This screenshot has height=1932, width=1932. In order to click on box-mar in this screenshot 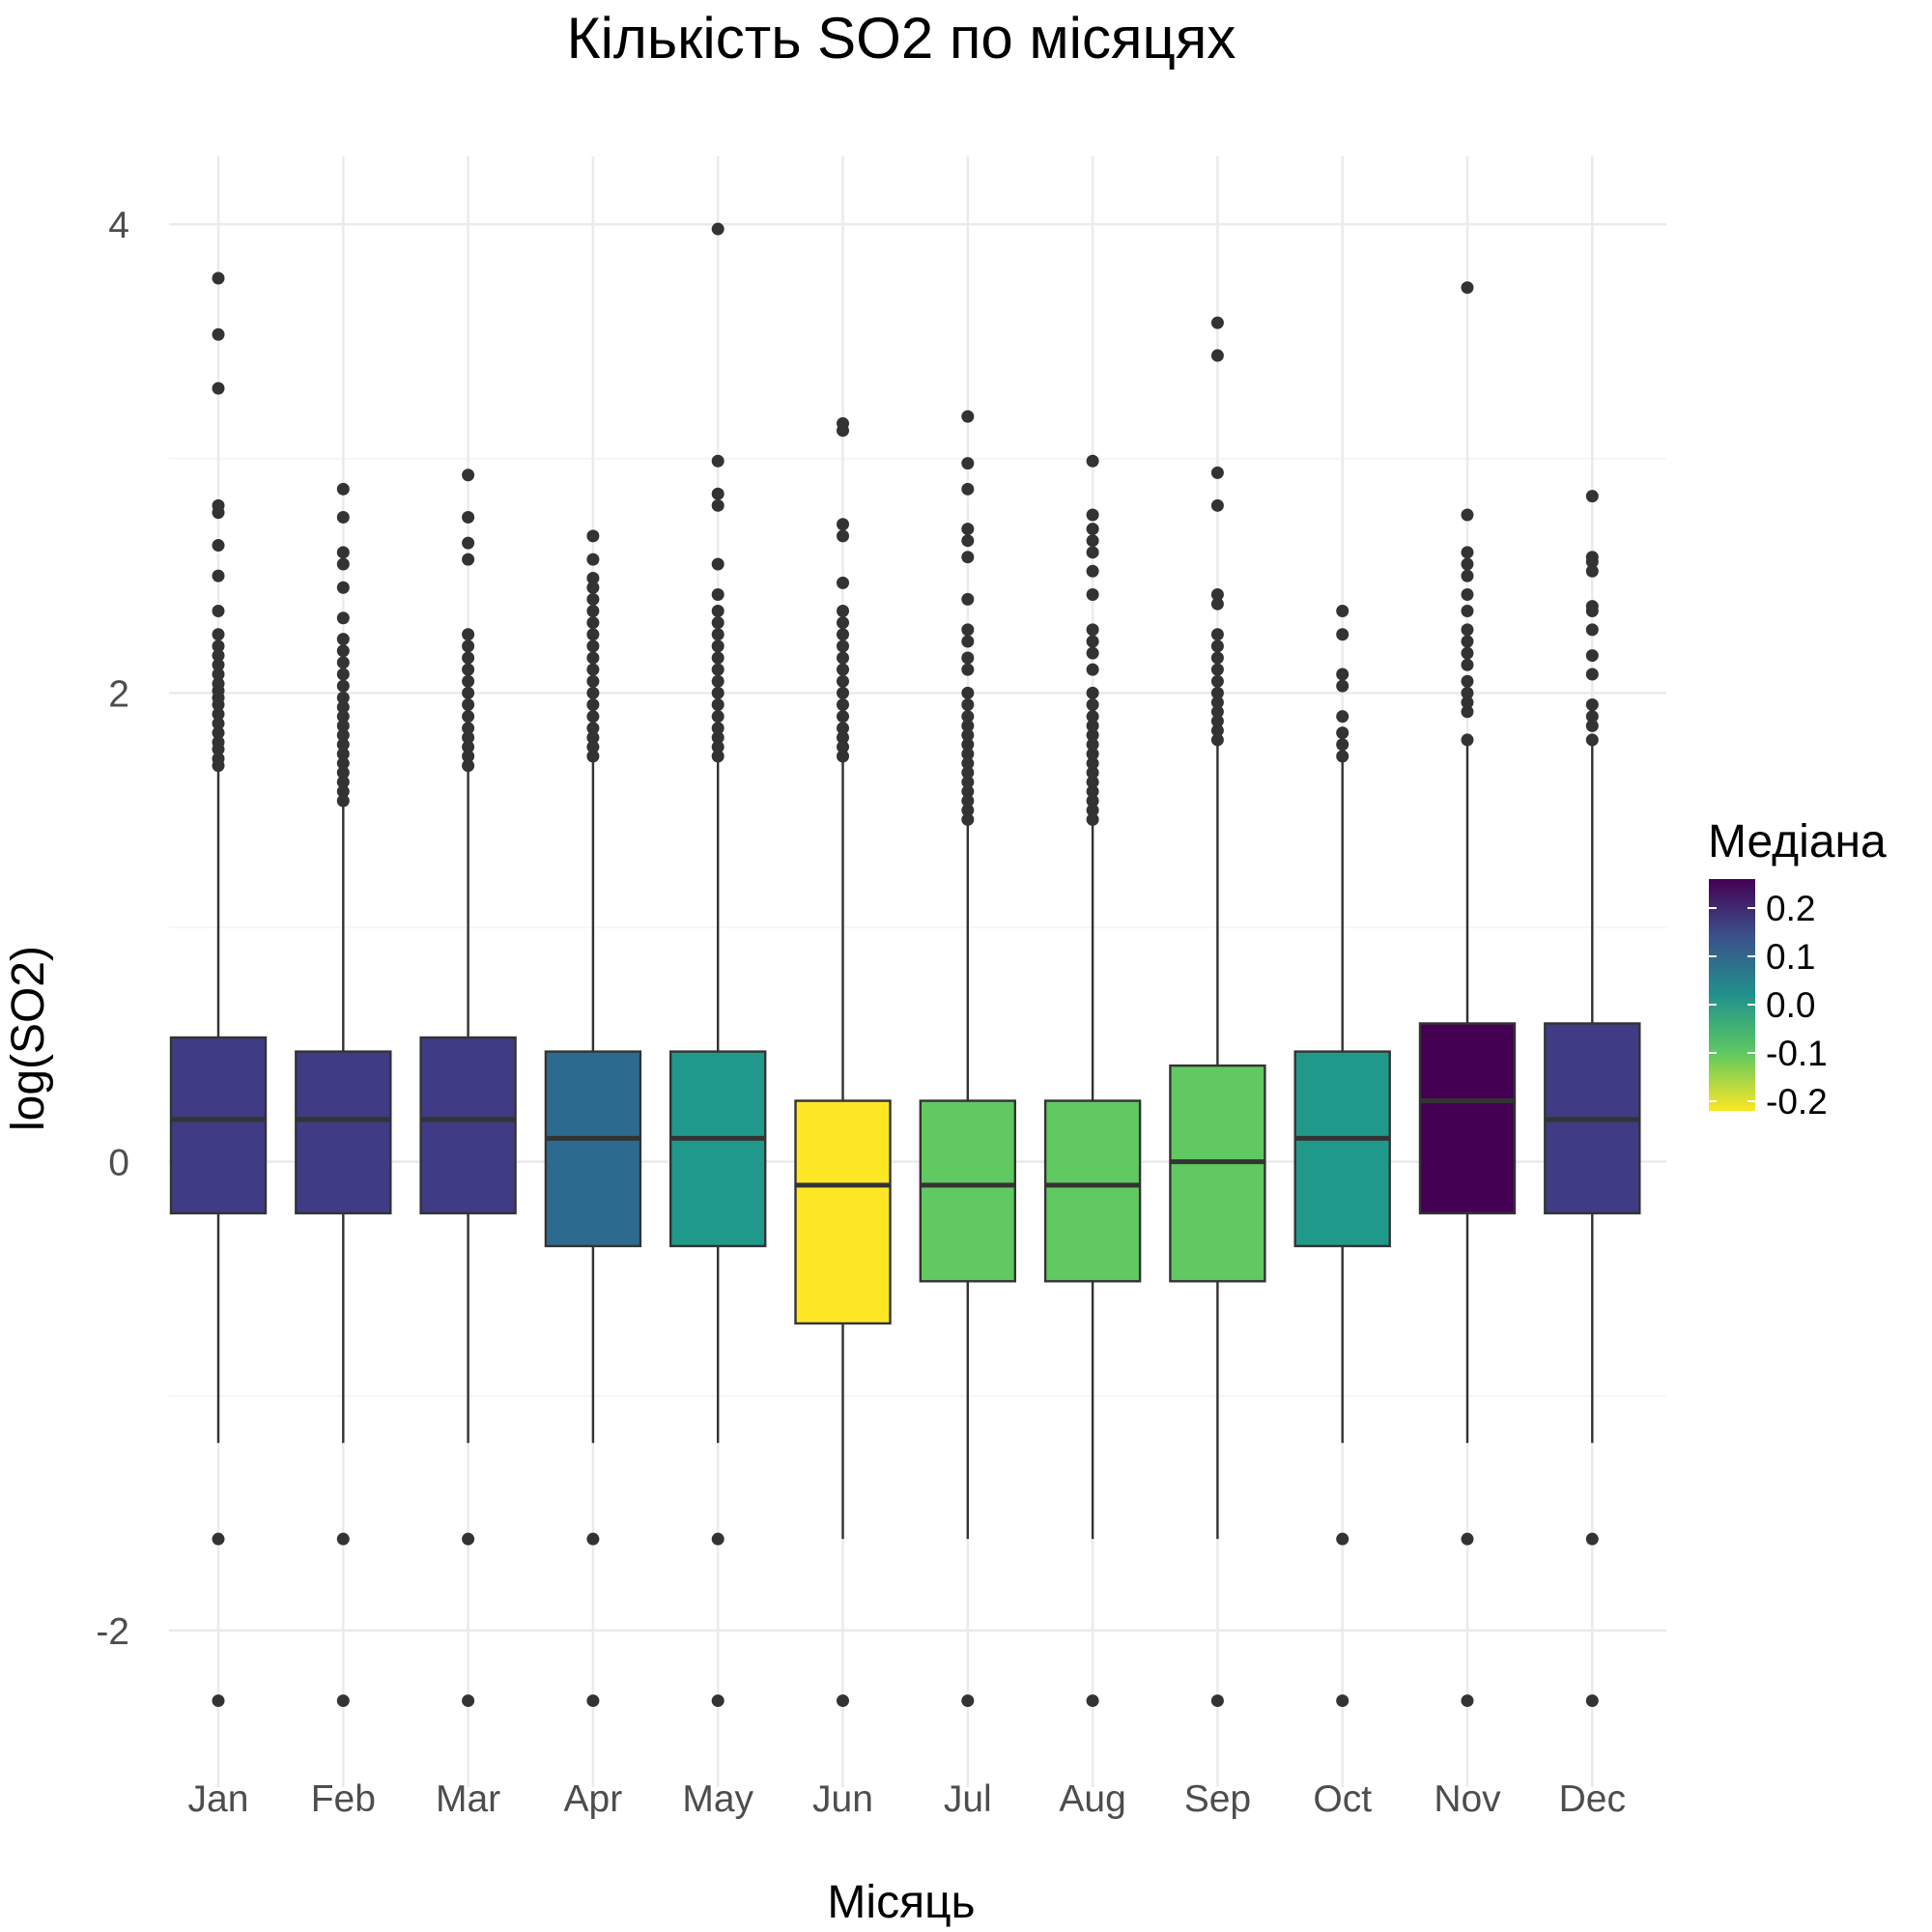, I will do `click(468, 1088)`.